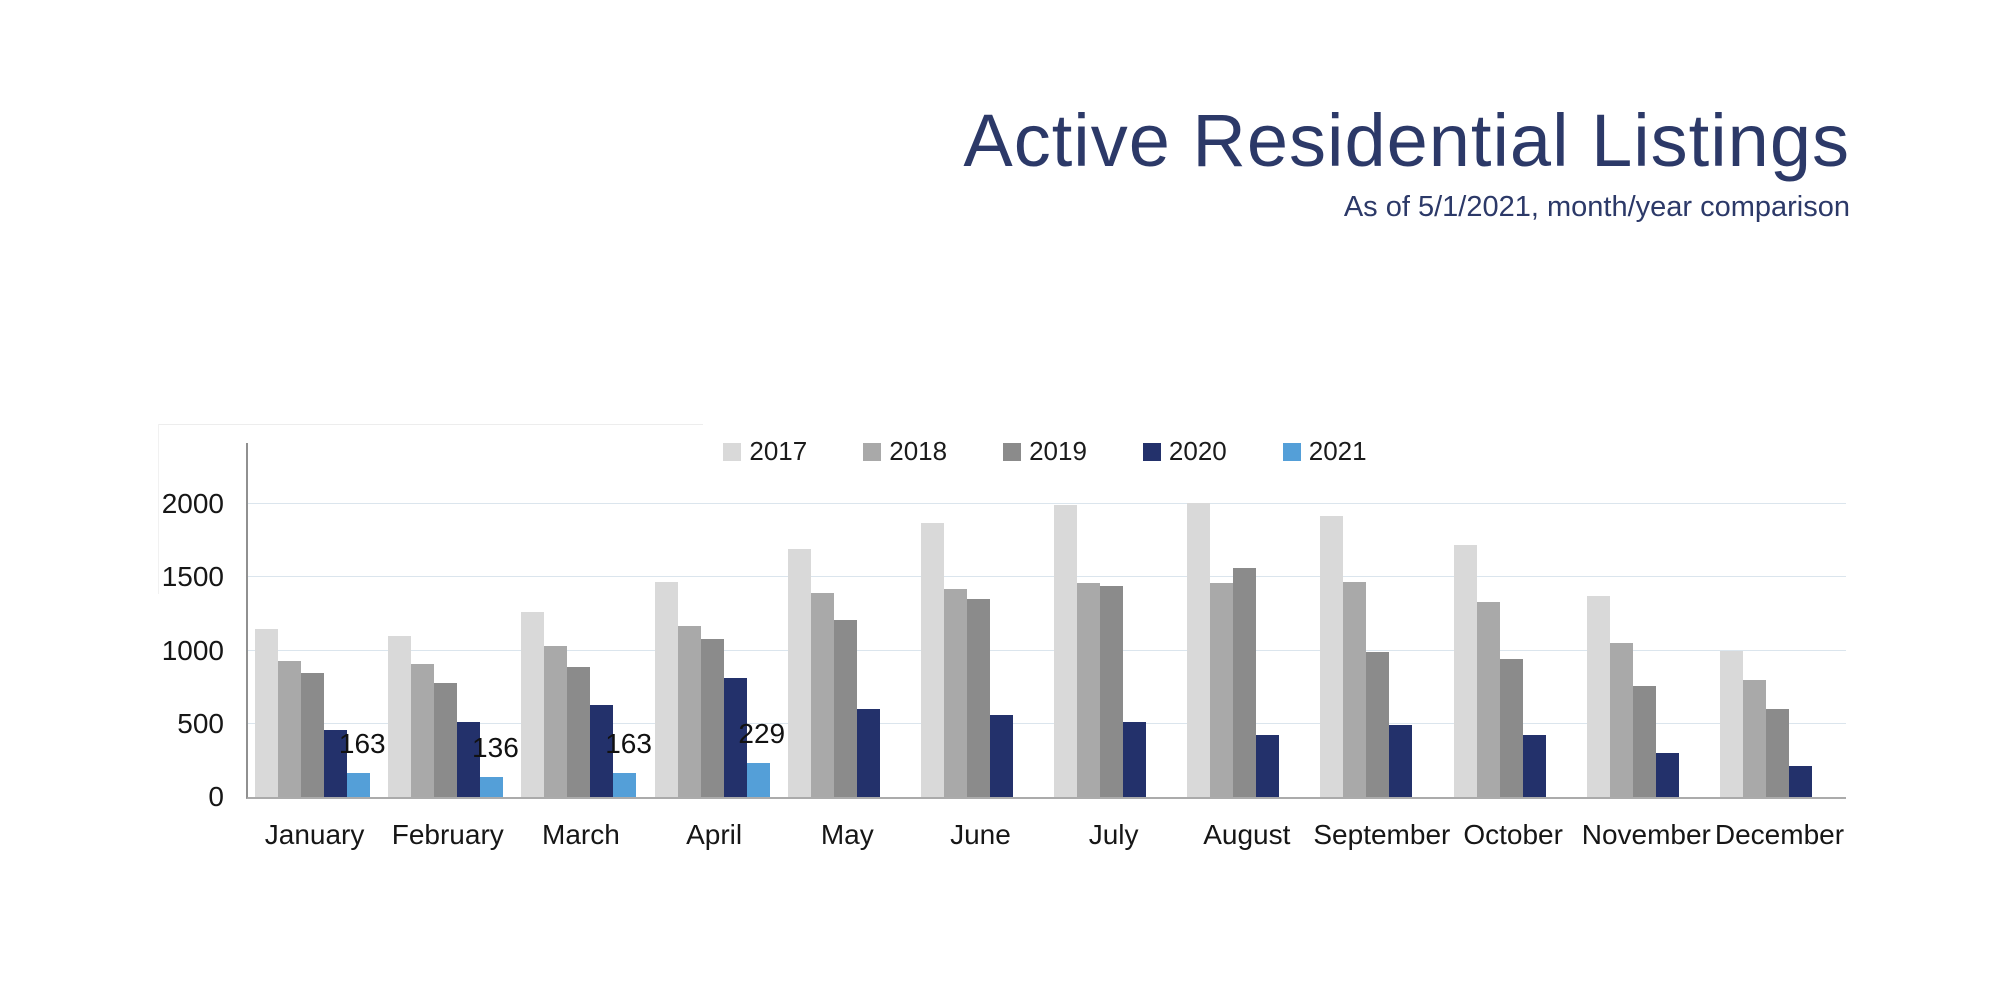 The height and width of the screenshot is (1000, 2000). Describe the element at coordinates (446, 739) in the screenshot. I see `bar-2019-february` at that location.